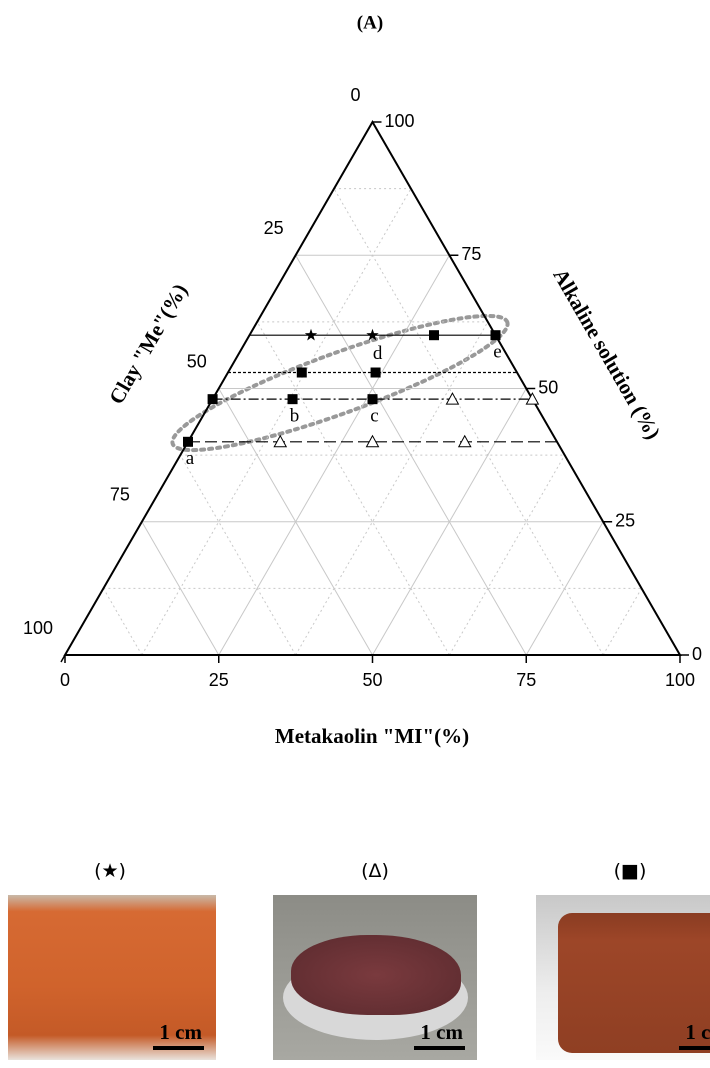 The height and width of the screenshot is (1068, 710). Describe the element at coordinates (400, 121) in the screenshot. I see `right-tick-label: 100` at that location.